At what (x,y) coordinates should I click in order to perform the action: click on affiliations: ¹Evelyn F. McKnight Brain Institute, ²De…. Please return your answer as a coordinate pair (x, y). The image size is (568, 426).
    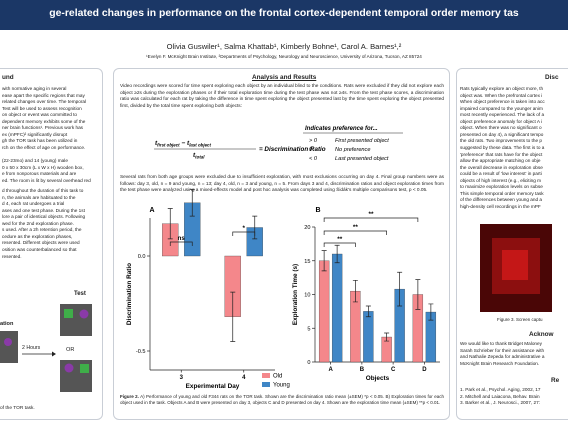
    Looking at the image, I should click on (284, 56).